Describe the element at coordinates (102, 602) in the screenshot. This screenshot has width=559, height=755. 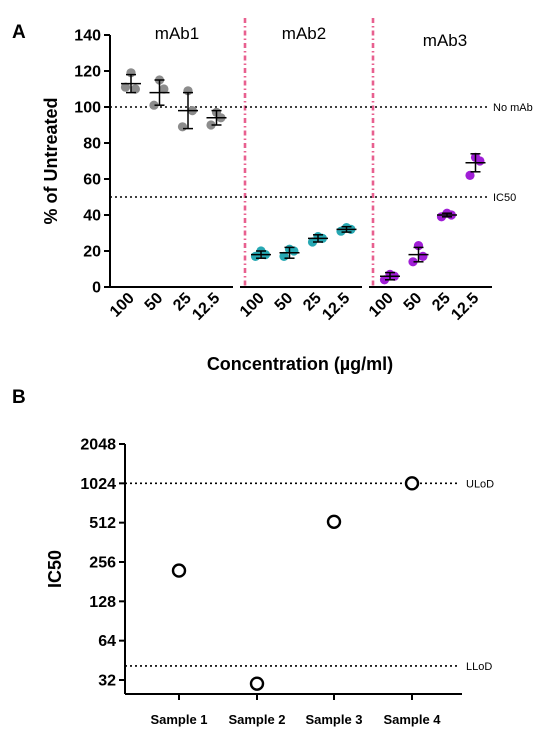
I see `y-tick-label: 128` at that location.